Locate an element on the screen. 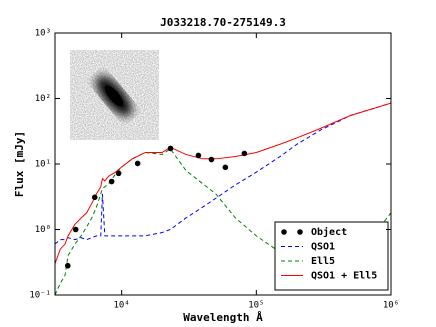 The width and height of the screenshot is (436, 327). legend-label: QSO1 + Ell5 is located at coordinates (344, 276).